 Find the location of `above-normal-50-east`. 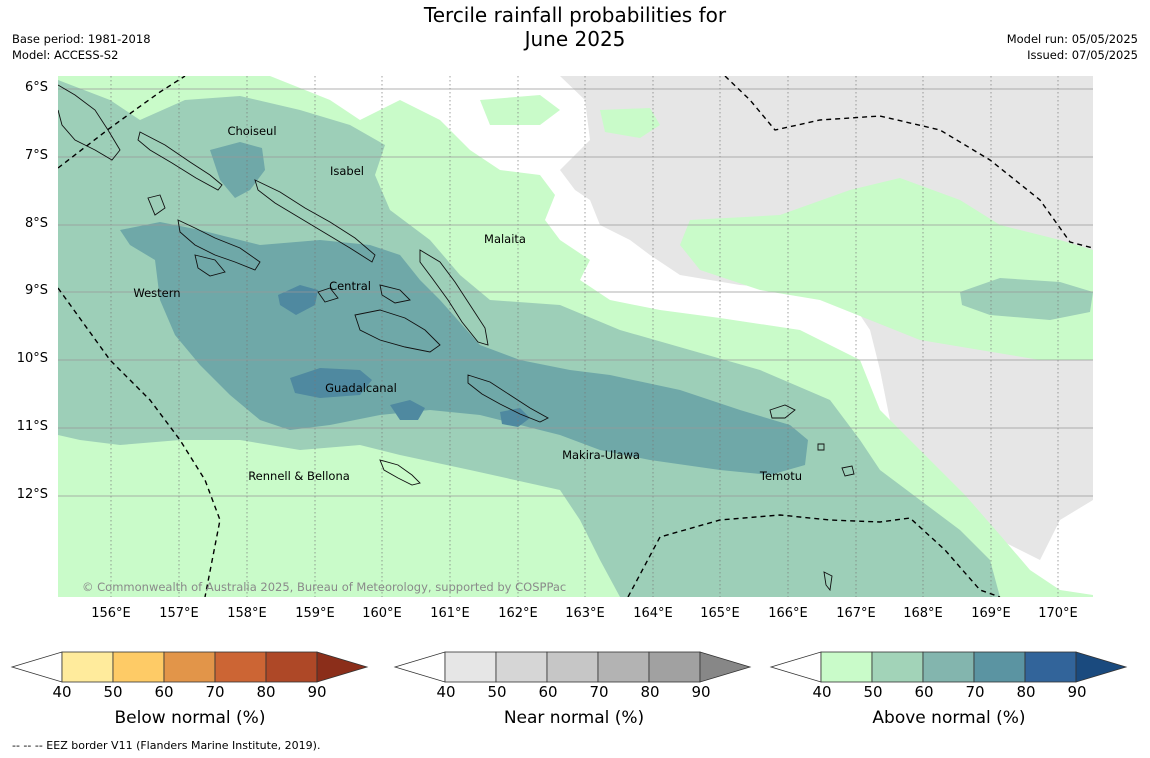

above-normal-50-east is located at coordinates (1026, 299).